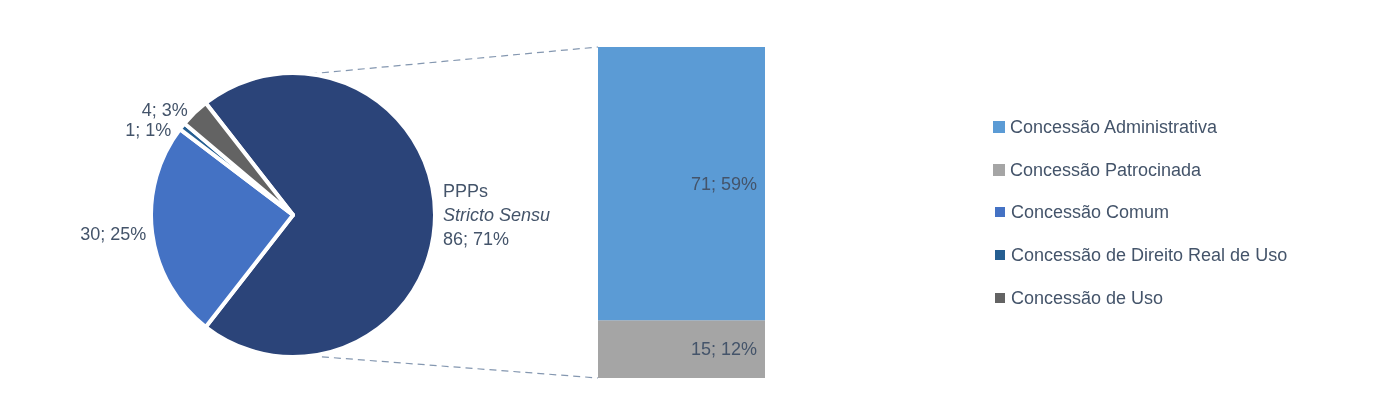 Image resolution: width=1386 pixels, height=403 pixels. I want to click on legend-label: Concessão de Direito Real de Uso, so click(1149, 255).